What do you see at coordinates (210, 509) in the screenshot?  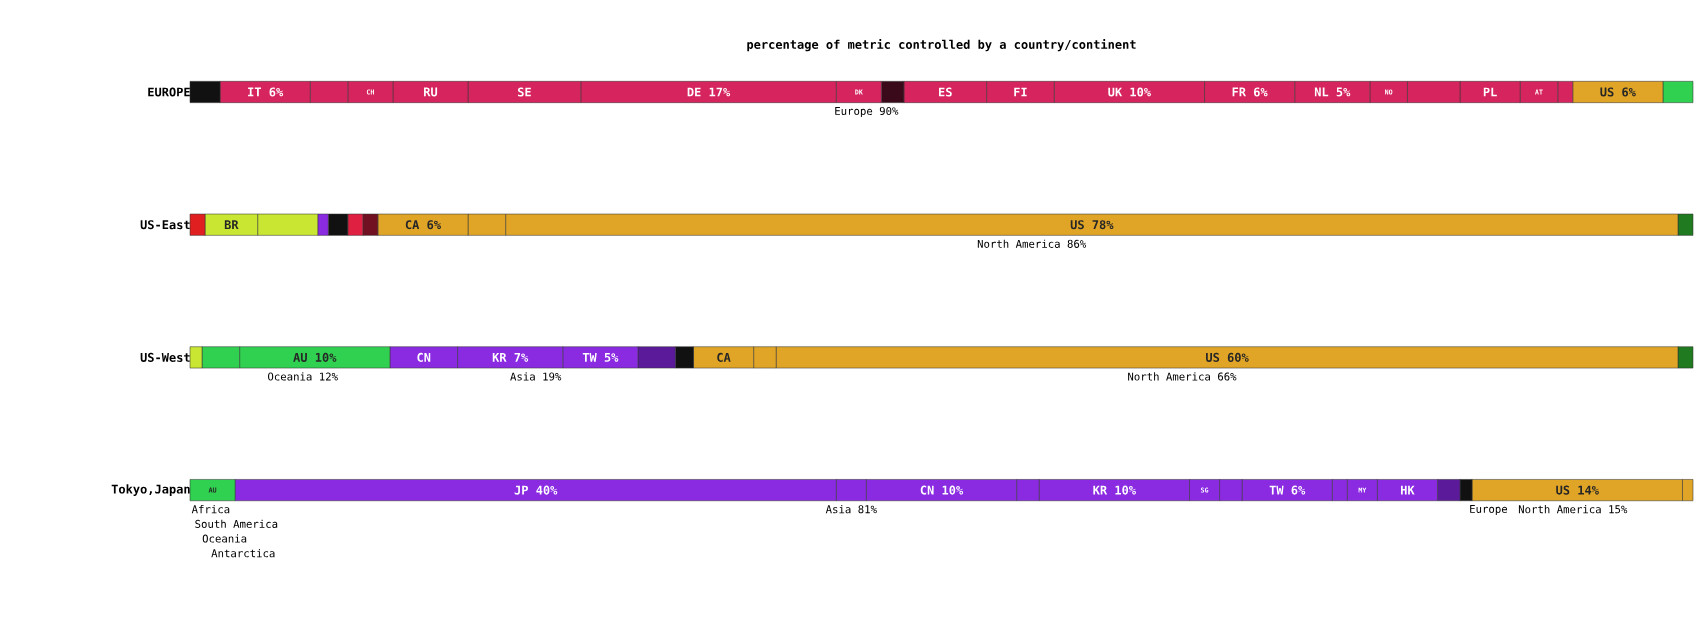 I see `annotation: Africa` at bounding box center [210, 509].